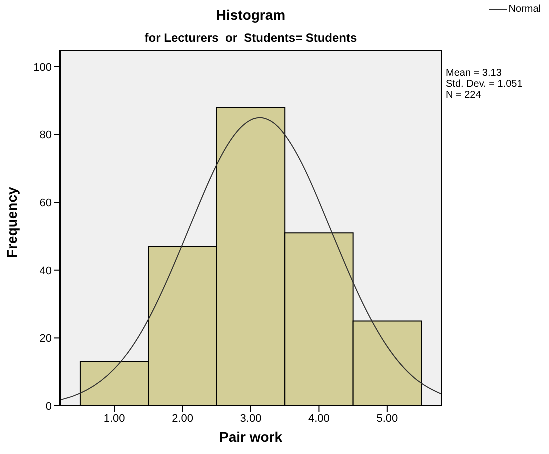  I want to click on text: N = 224, so click(464, 95).